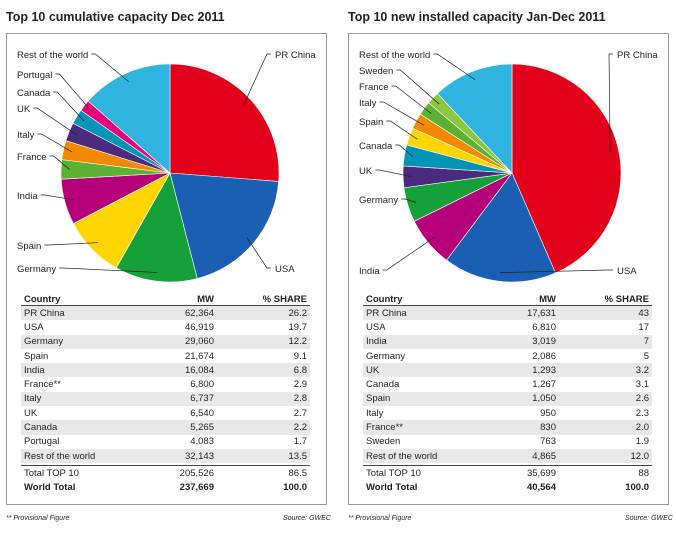 Image resolution: width=676 pixels, height=539 pixels. What do you see at coordinates (374, 87) in the screenshot?
I see `pie-label-france: France` at bounding box center [374, 87].